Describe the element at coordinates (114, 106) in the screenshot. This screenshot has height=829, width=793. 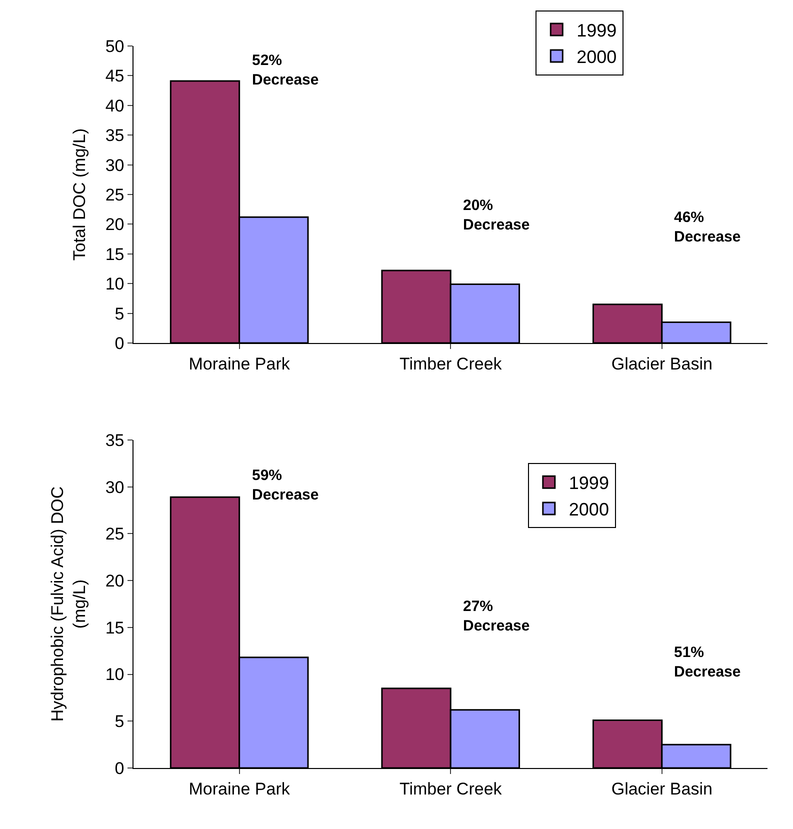
I see `y-tick-label: 40` at that location.